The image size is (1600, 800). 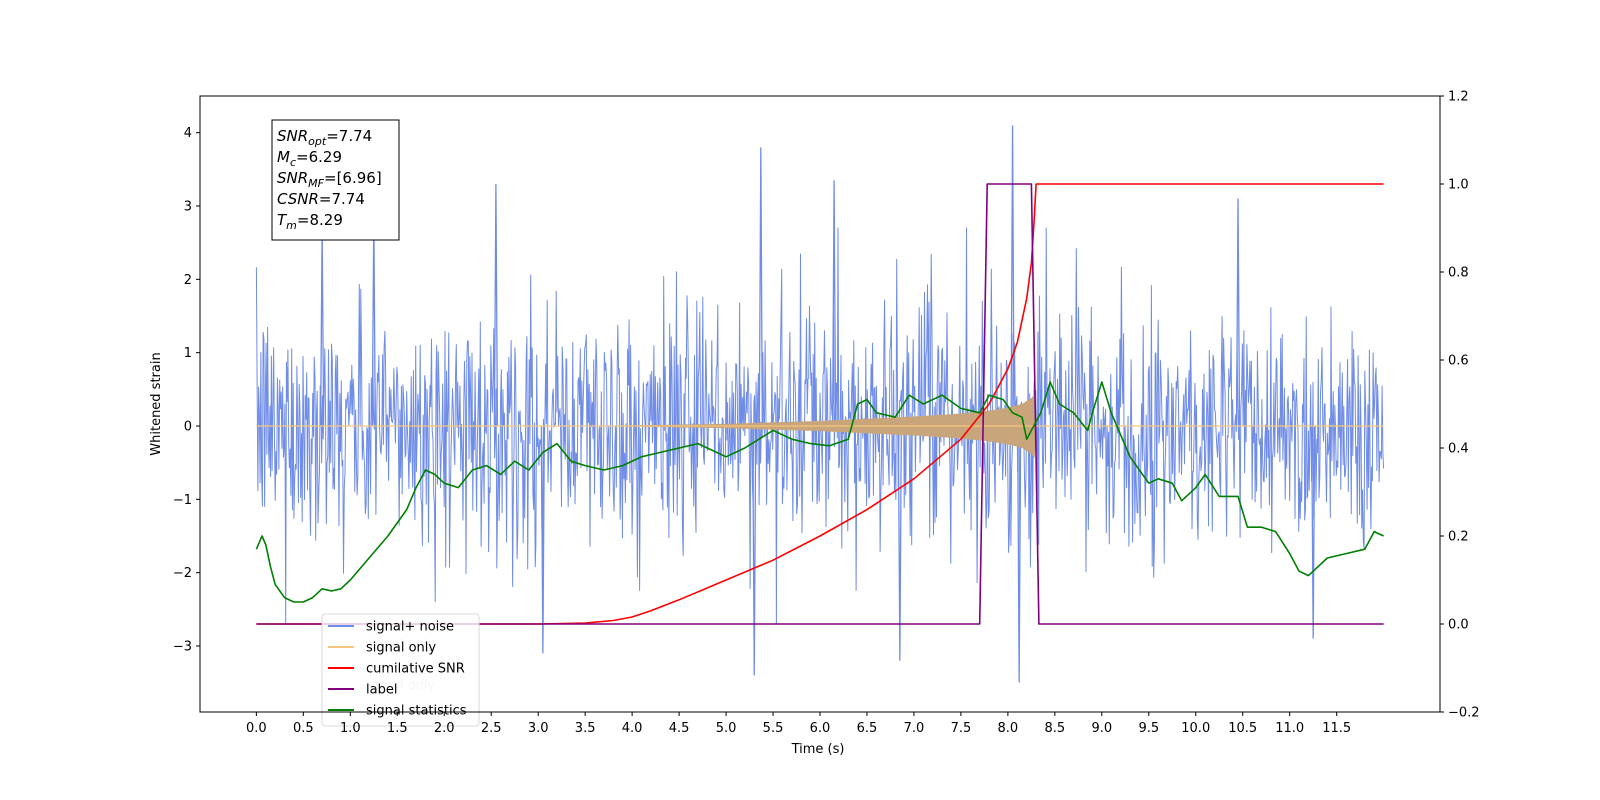 What do you see at coordinates (1458, 625) in the screenshot?
I see `y-right-tick-label: 0.0` at bounding box center [1458, 625].